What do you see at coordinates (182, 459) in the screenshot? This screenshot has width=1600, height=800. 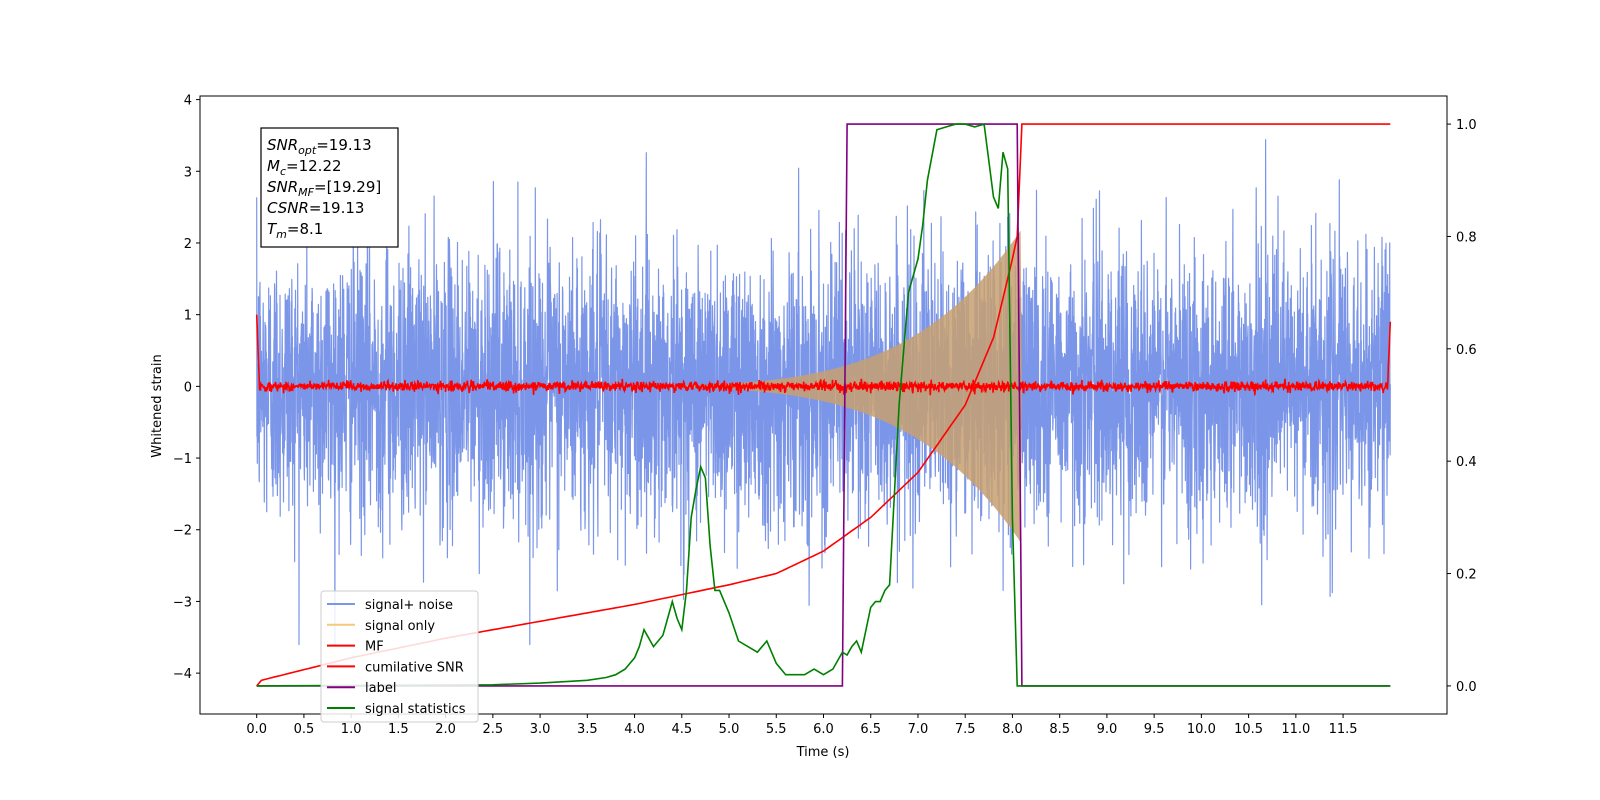 I see `y-tick-label: −1` at bounding box center [182, 459].